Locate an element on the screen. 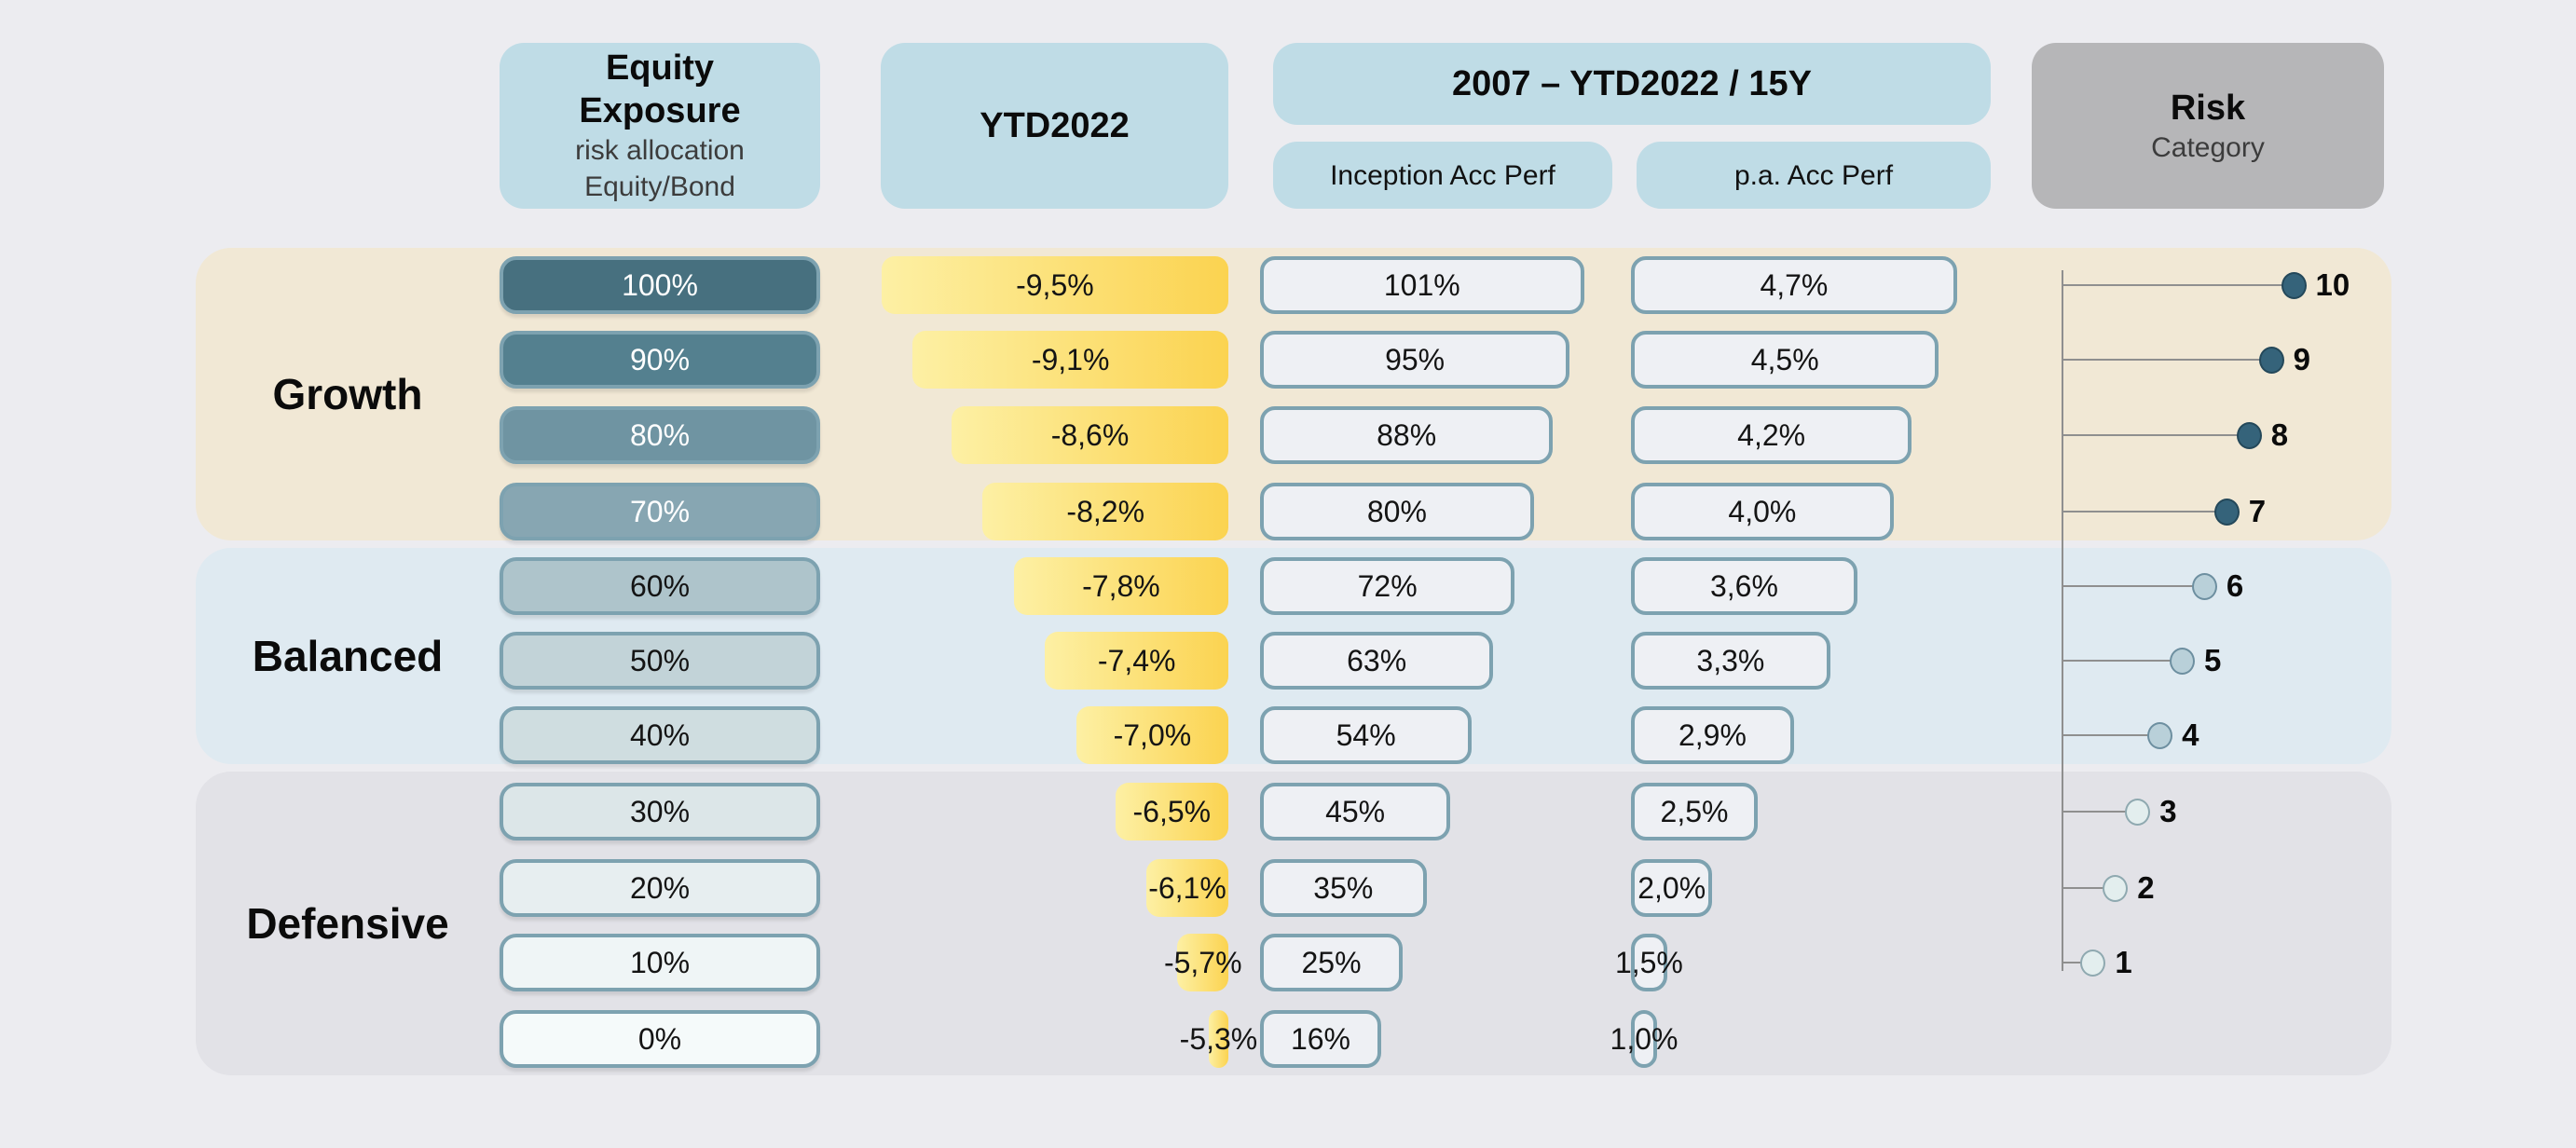 The height and width of the screenshot is (1148, 2576). risk-category-number: 4 is located at coordinates (2190, 735).